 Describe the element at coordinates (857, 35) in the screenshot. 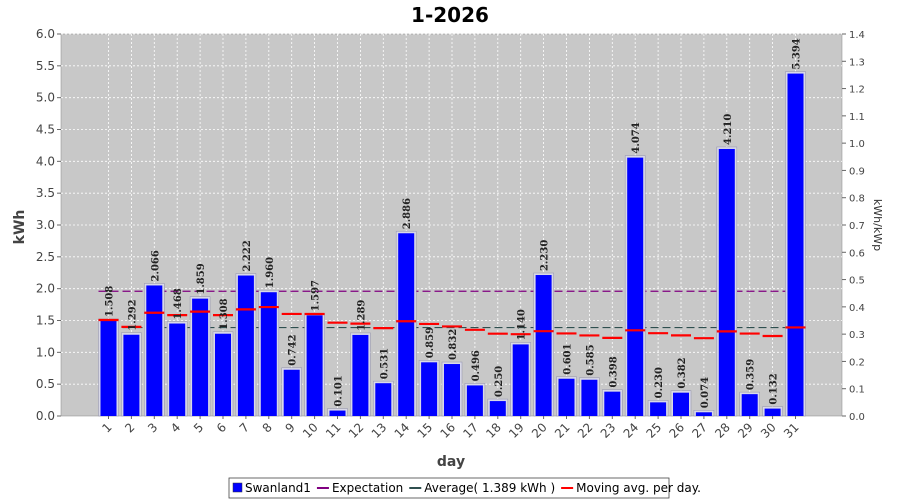

I see `y2-tick-label: 1.4` at that location.